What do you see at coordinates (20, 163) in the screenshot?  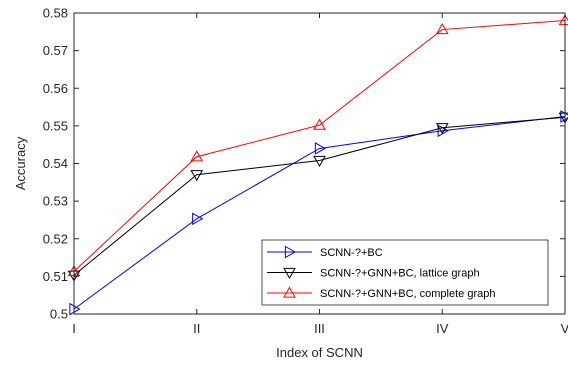 I see `y-axis-title: Accuracy` at bounding box center [20, 163].